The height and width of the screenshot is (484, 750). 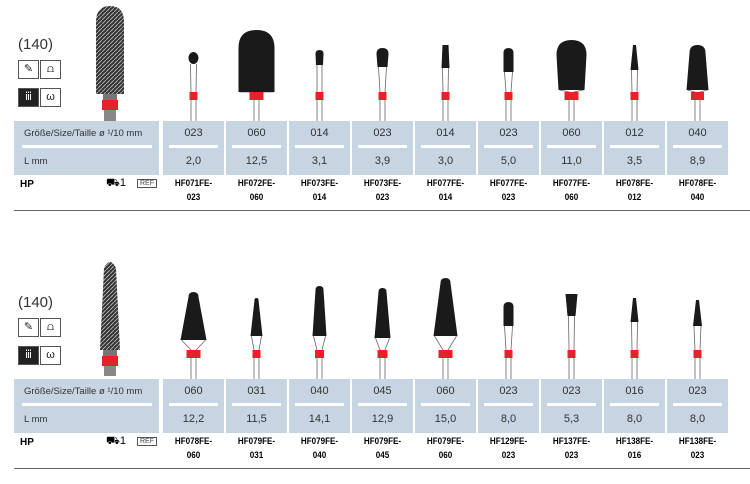 What do you see at coordinates (698, 449) in the screenshot?
I see `product-code: HF138FE- 023` at bounding box center [698, 449].